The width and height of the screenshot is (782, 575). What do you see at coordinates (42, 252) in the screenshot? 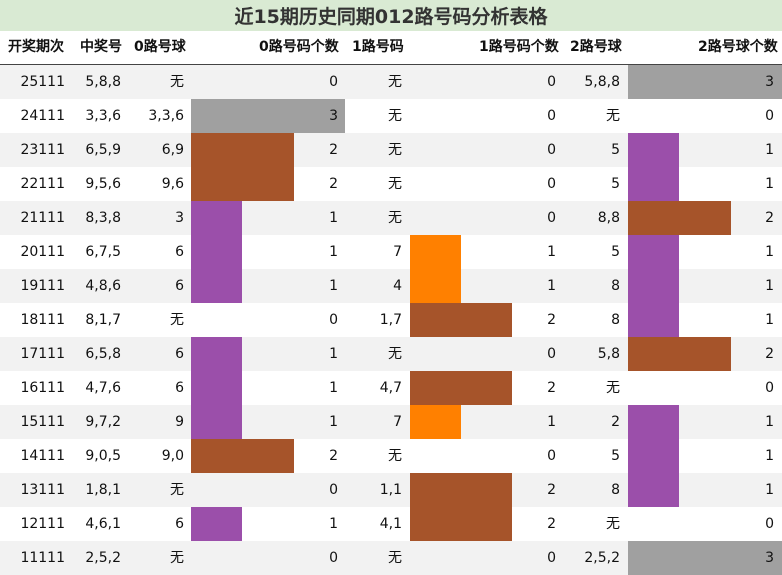
I see `period-cell: 20111` at bounding box center [42, 252].